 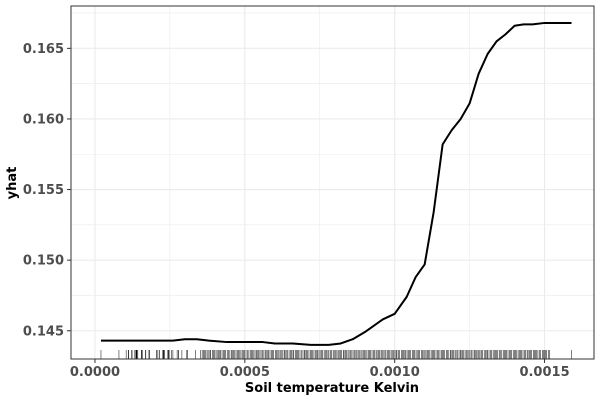 What do you see at coordinates (43, 261) in the screenshot?
I see `y-tick-label: 0.150` at bounding box center [43, 261].